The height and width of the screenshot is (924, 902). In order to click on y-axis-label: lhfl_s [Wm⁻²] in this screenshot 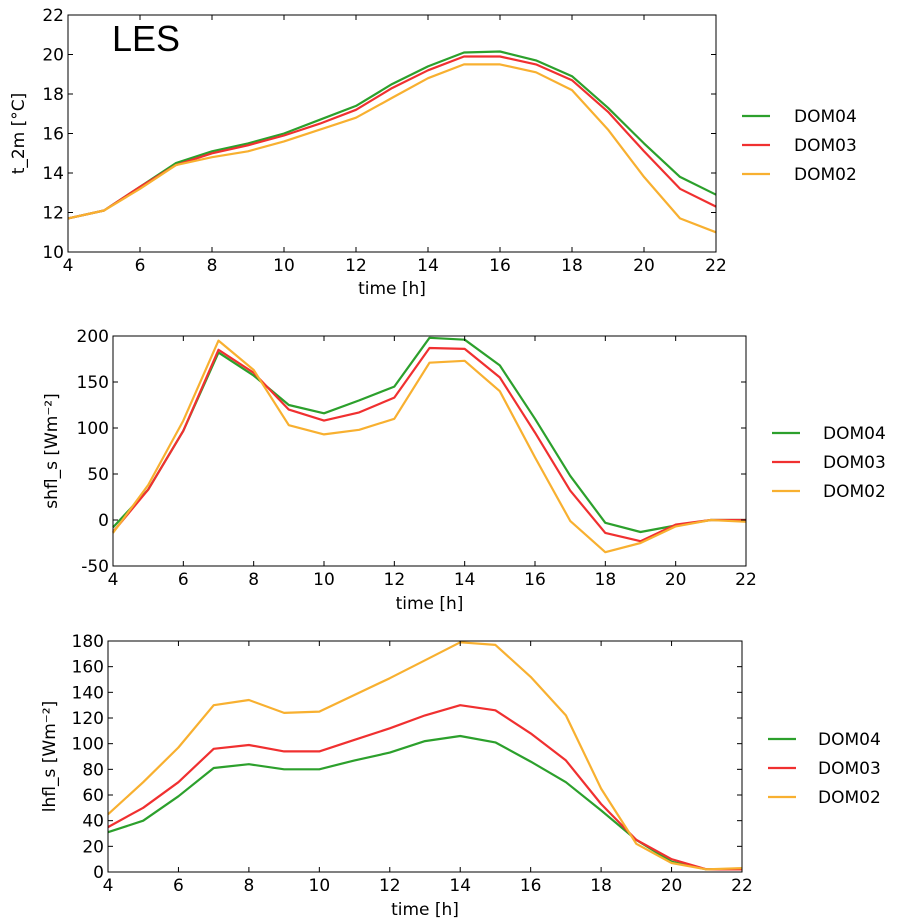, I will do `click(50, 756)`.